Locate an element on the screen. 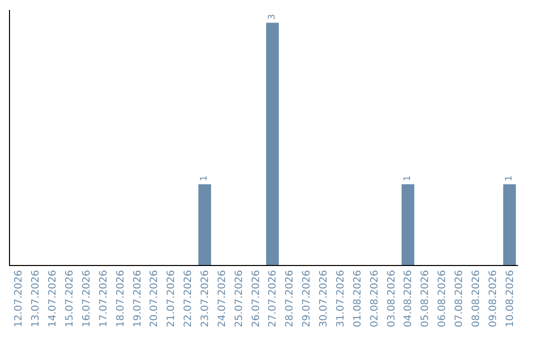 The image size is (540, 340). x-tick-label: 31.07.2026 is located at coordinates (340, 299).